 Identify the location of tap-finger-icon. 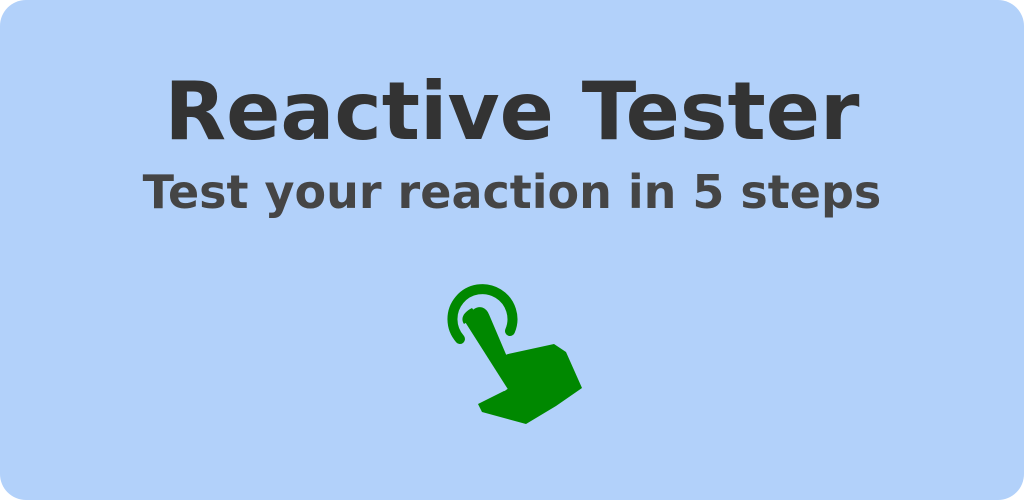
(514, 354).